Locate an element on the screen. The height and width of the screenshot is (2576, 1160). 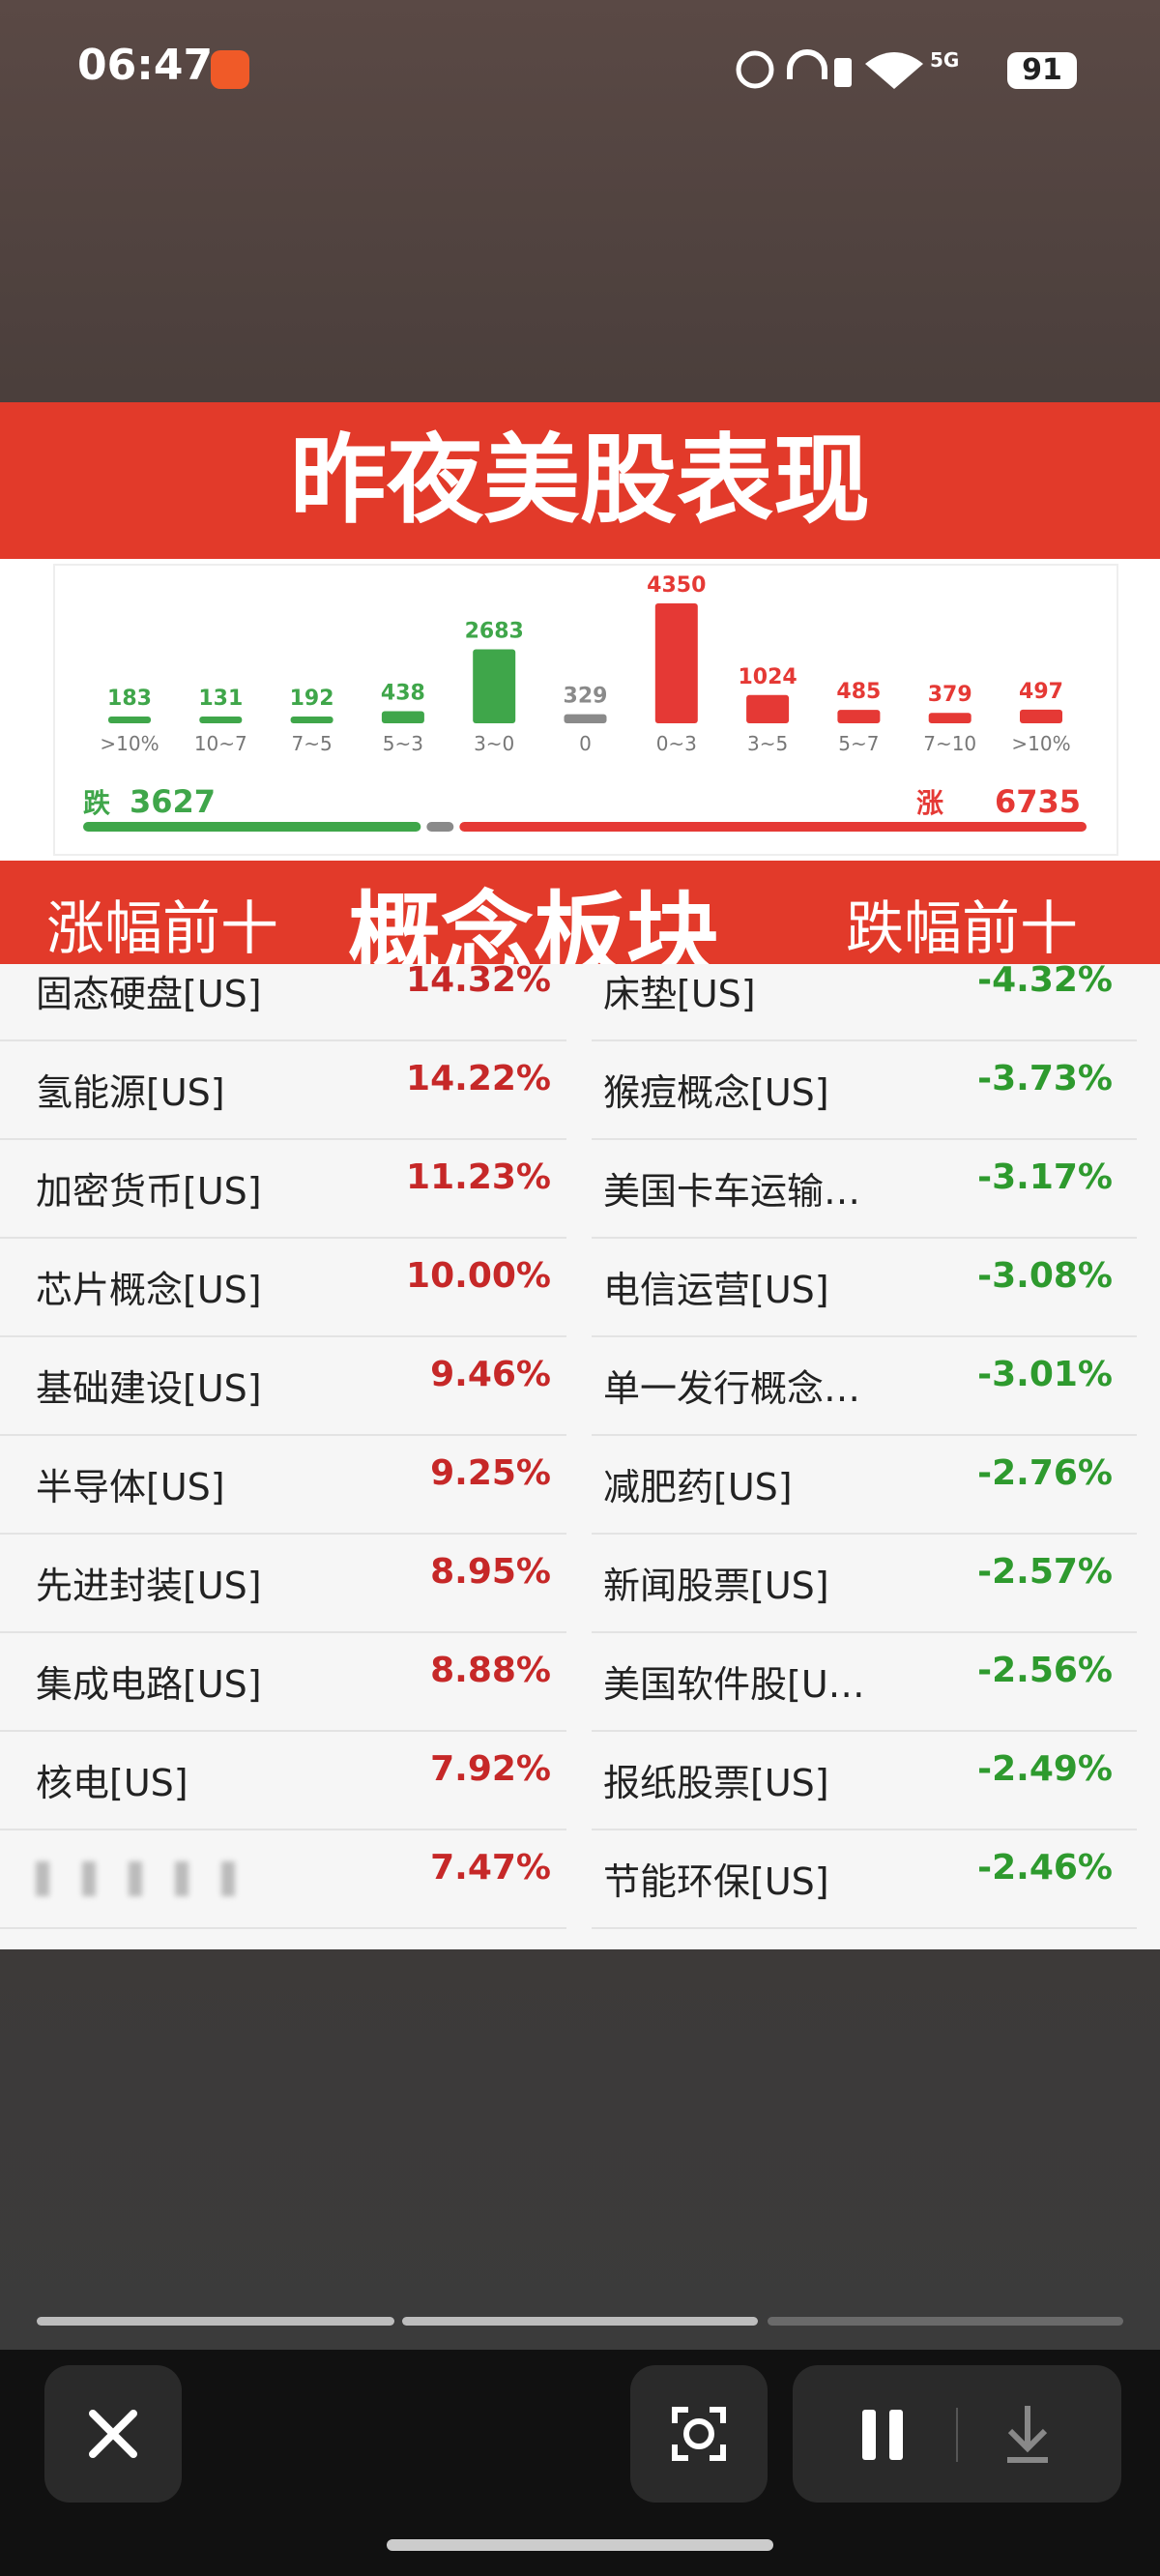
home-indicator is located at coordinates (580, 2545).